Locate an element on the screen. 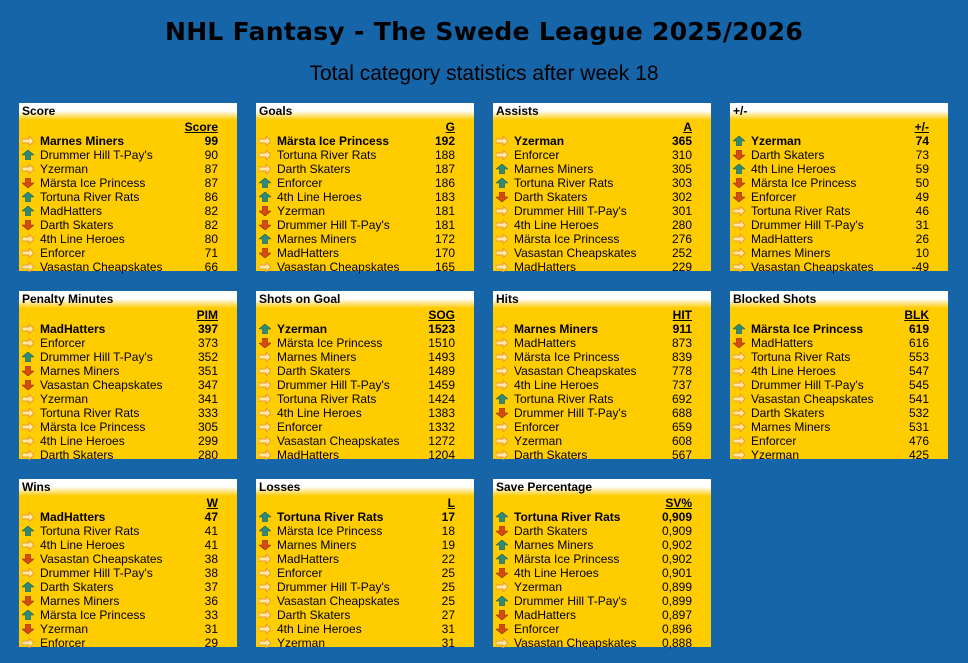  stat-value: 778 is located at coordinates (681, 371).